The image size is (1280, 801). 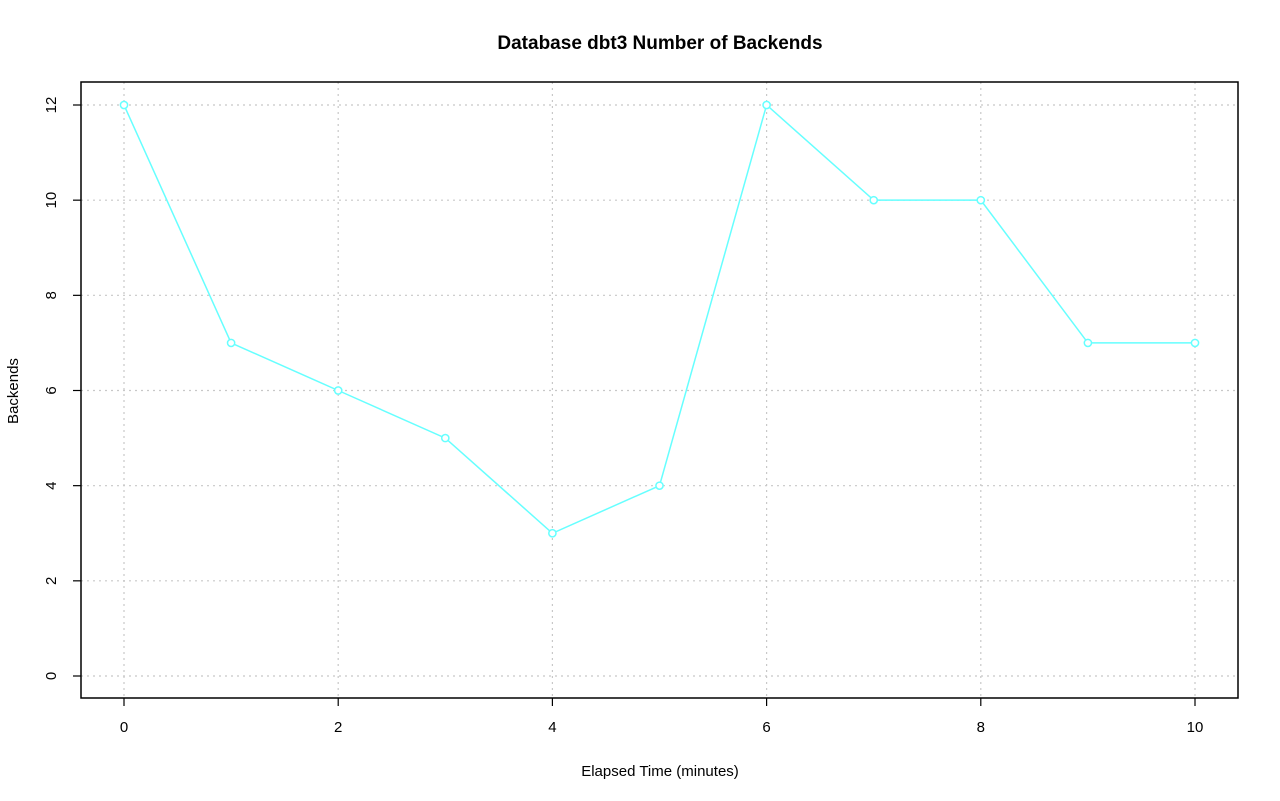 What do you see at coordinates (766, 727) in the screenshot?
I see `x-tick-label: 6` at bounding box center [766, 727].